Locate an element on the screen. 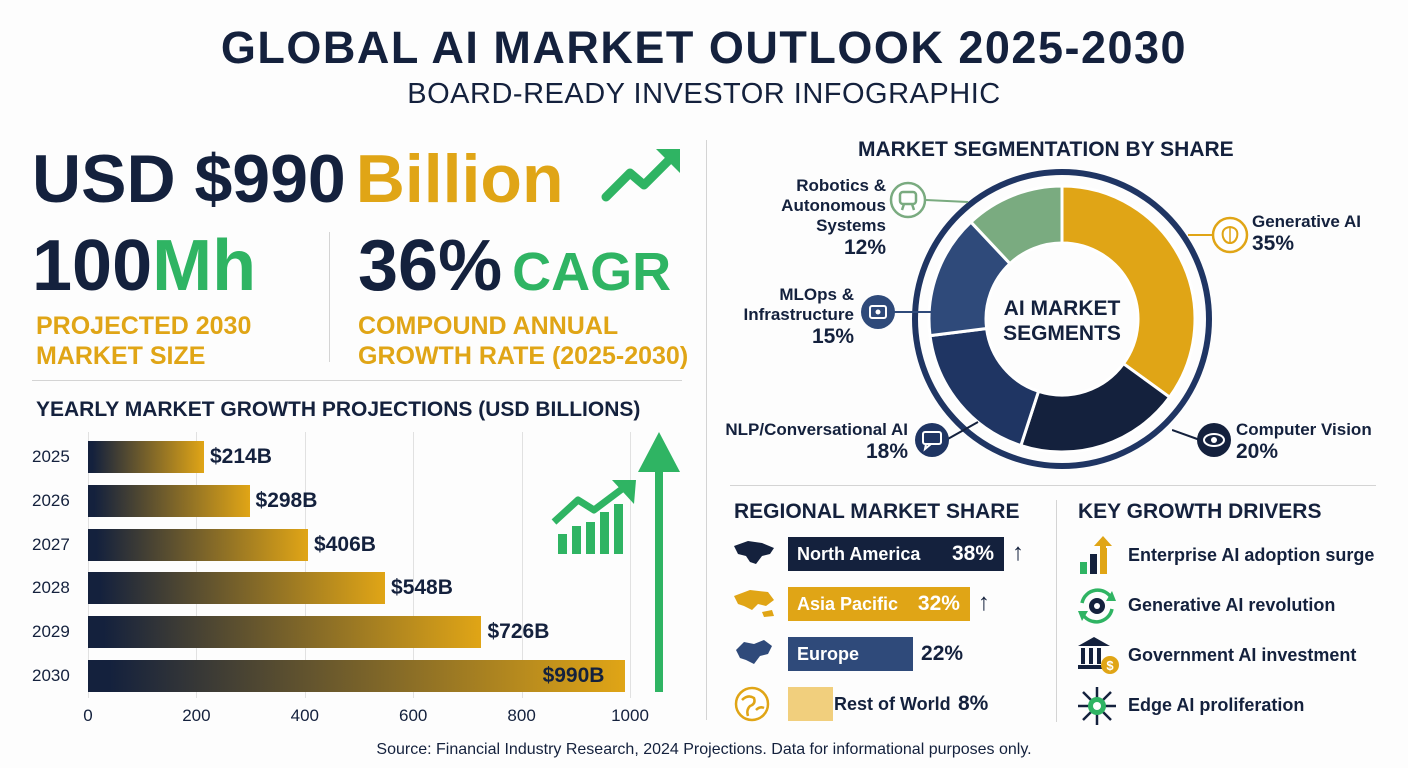  bar-value-label: $726B is located at coordinates (518, 632).